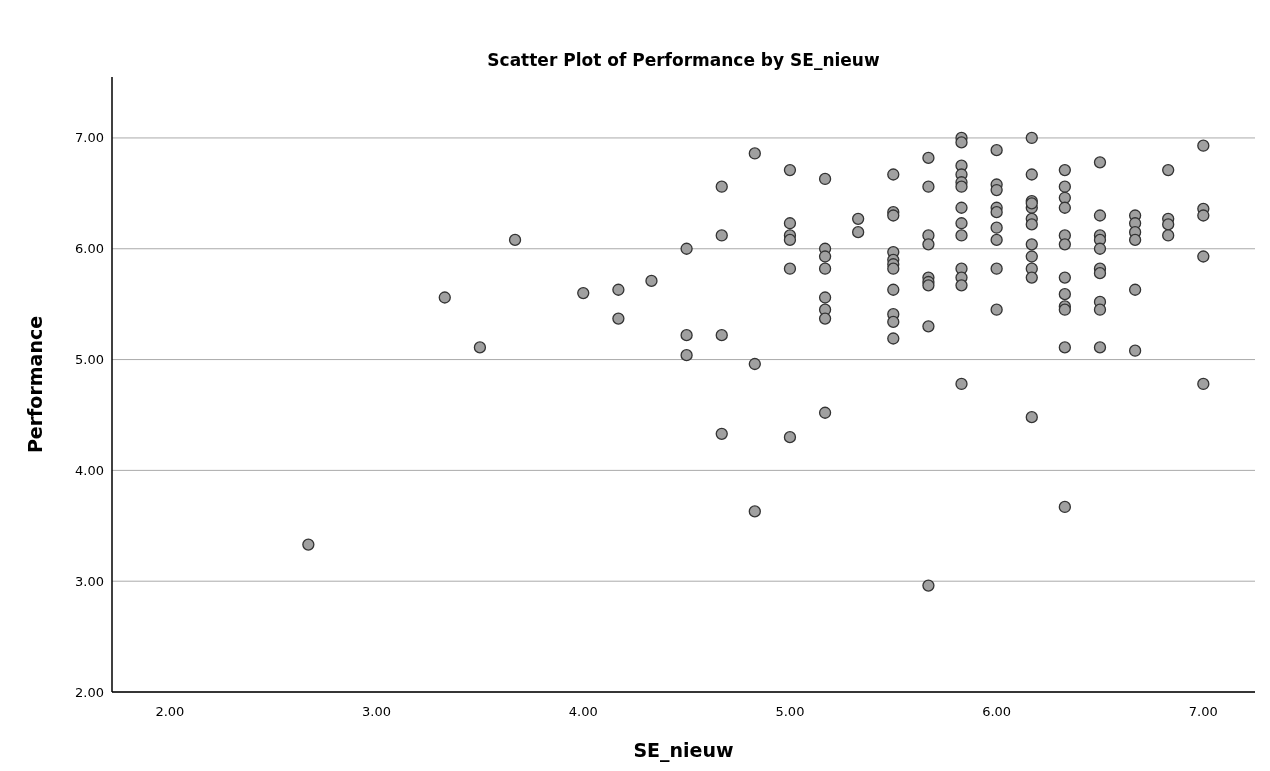  I want to click on x-tick-label: 4.00, so click(583, 711).